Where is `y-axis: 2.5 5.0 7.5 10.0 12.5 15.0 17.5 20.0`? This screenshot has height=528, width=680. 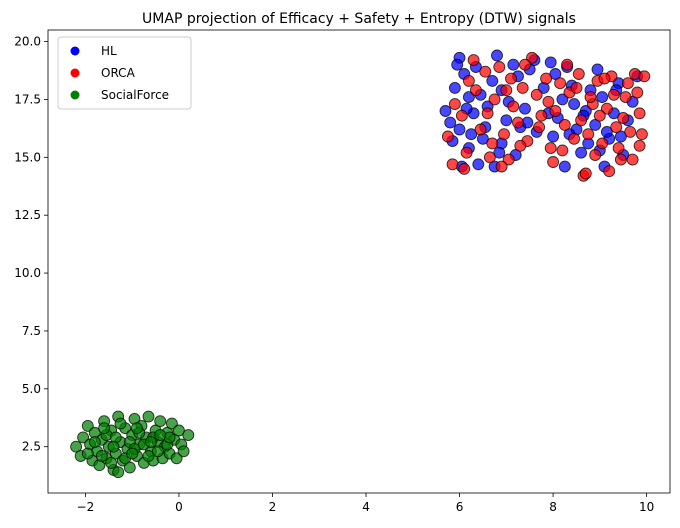 y-axis: 2.5 5.0 7.5 10.0 12.5 15.0 17.5 20.0 is located at coordinates (31, 244).